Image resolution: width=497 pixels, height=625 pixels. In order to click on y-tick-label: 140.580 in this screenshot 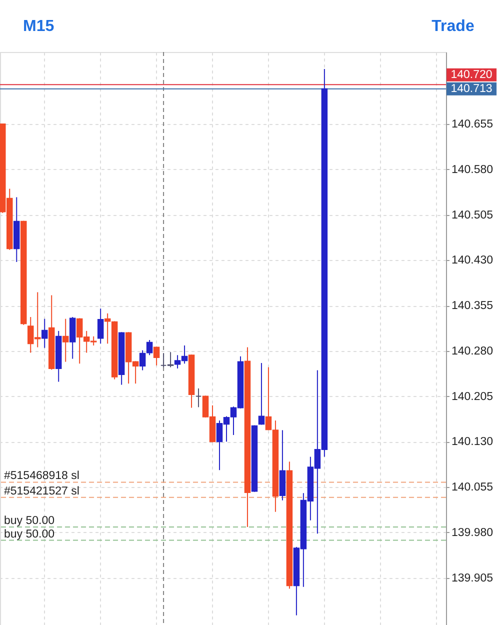, I will do `click(473, 170)`.